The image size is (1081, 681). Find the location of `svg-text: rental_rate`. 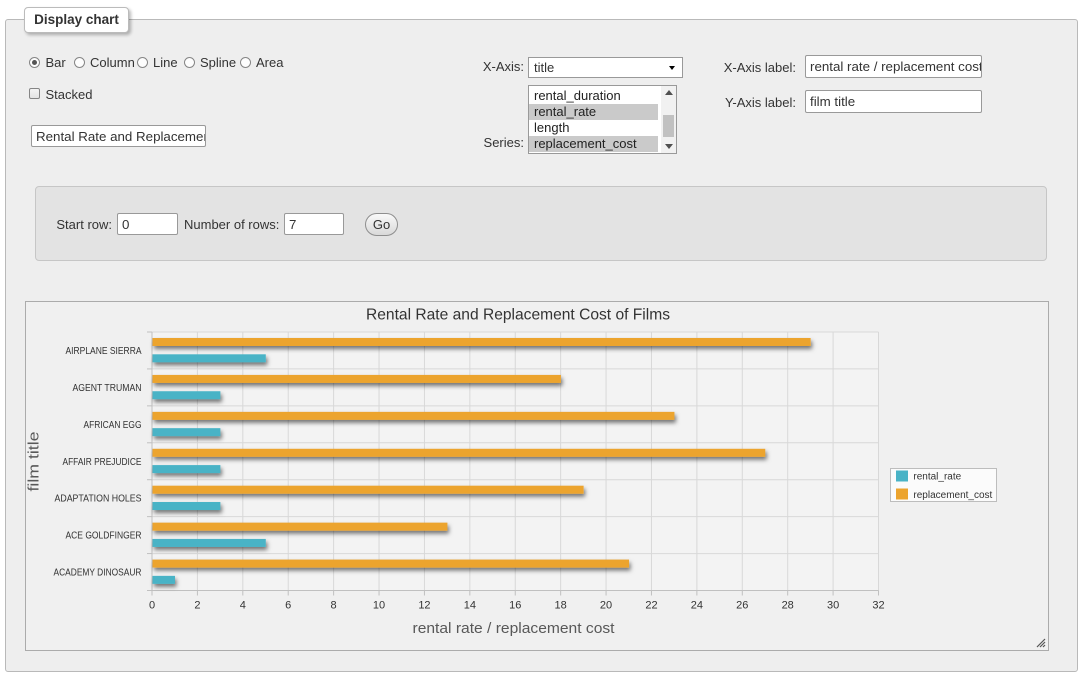

svg-text: rental_rate is located at coordinates (937, 477).